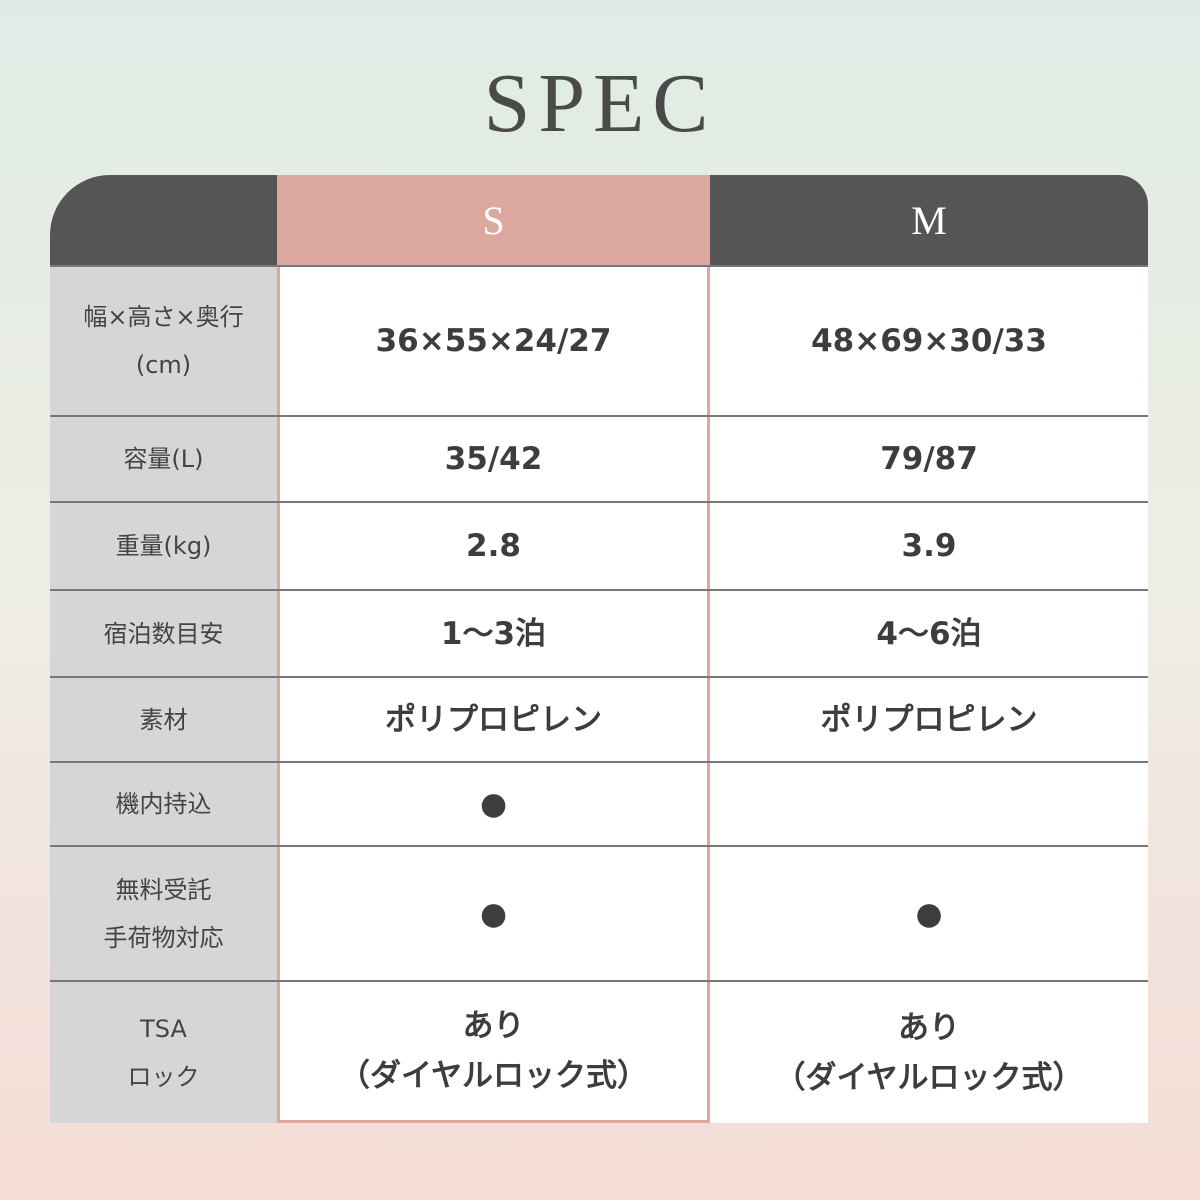 This screenshot has width=1200, height=1200. What do you see at coordinates (929, 1052) in the screenshot?
I see `cell-size-m: あり （ダイヤルロック式）` at bounding box center [929, 1052].